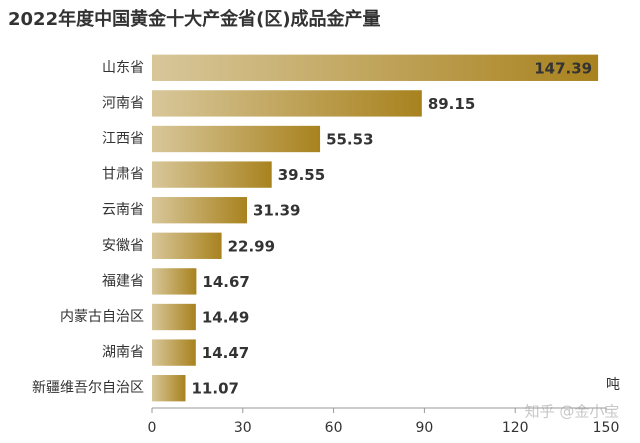  What do you see at coordinates (225, 318) in the screenshot?
I see `value-label: 14.49` at bounding box center [225, 318].